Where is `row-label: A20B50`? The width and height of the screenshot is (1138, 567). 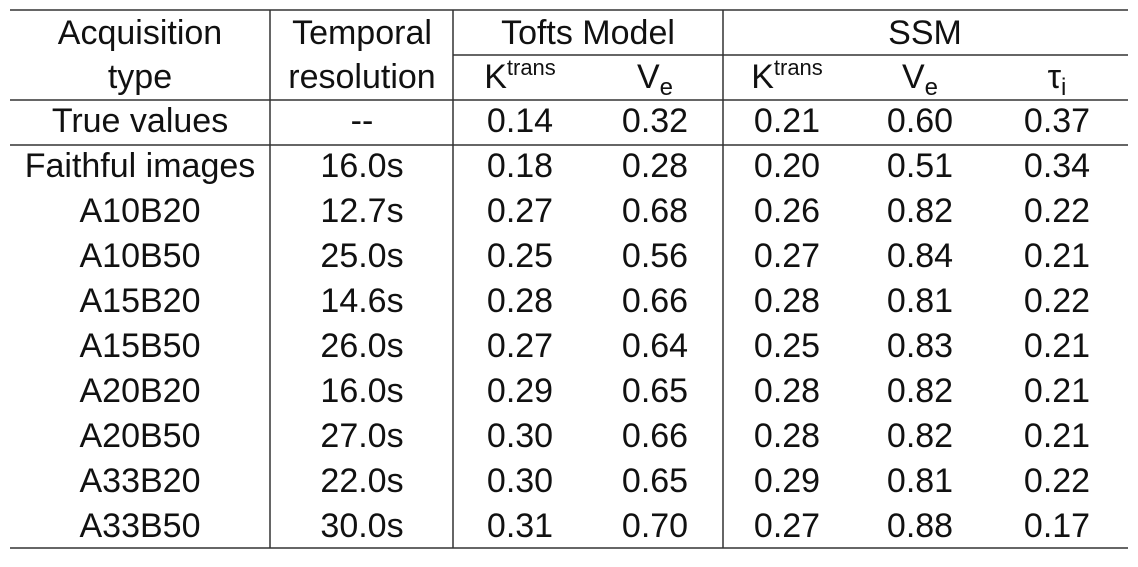 row-label: A20B50 is located at coordinates (140, 436).